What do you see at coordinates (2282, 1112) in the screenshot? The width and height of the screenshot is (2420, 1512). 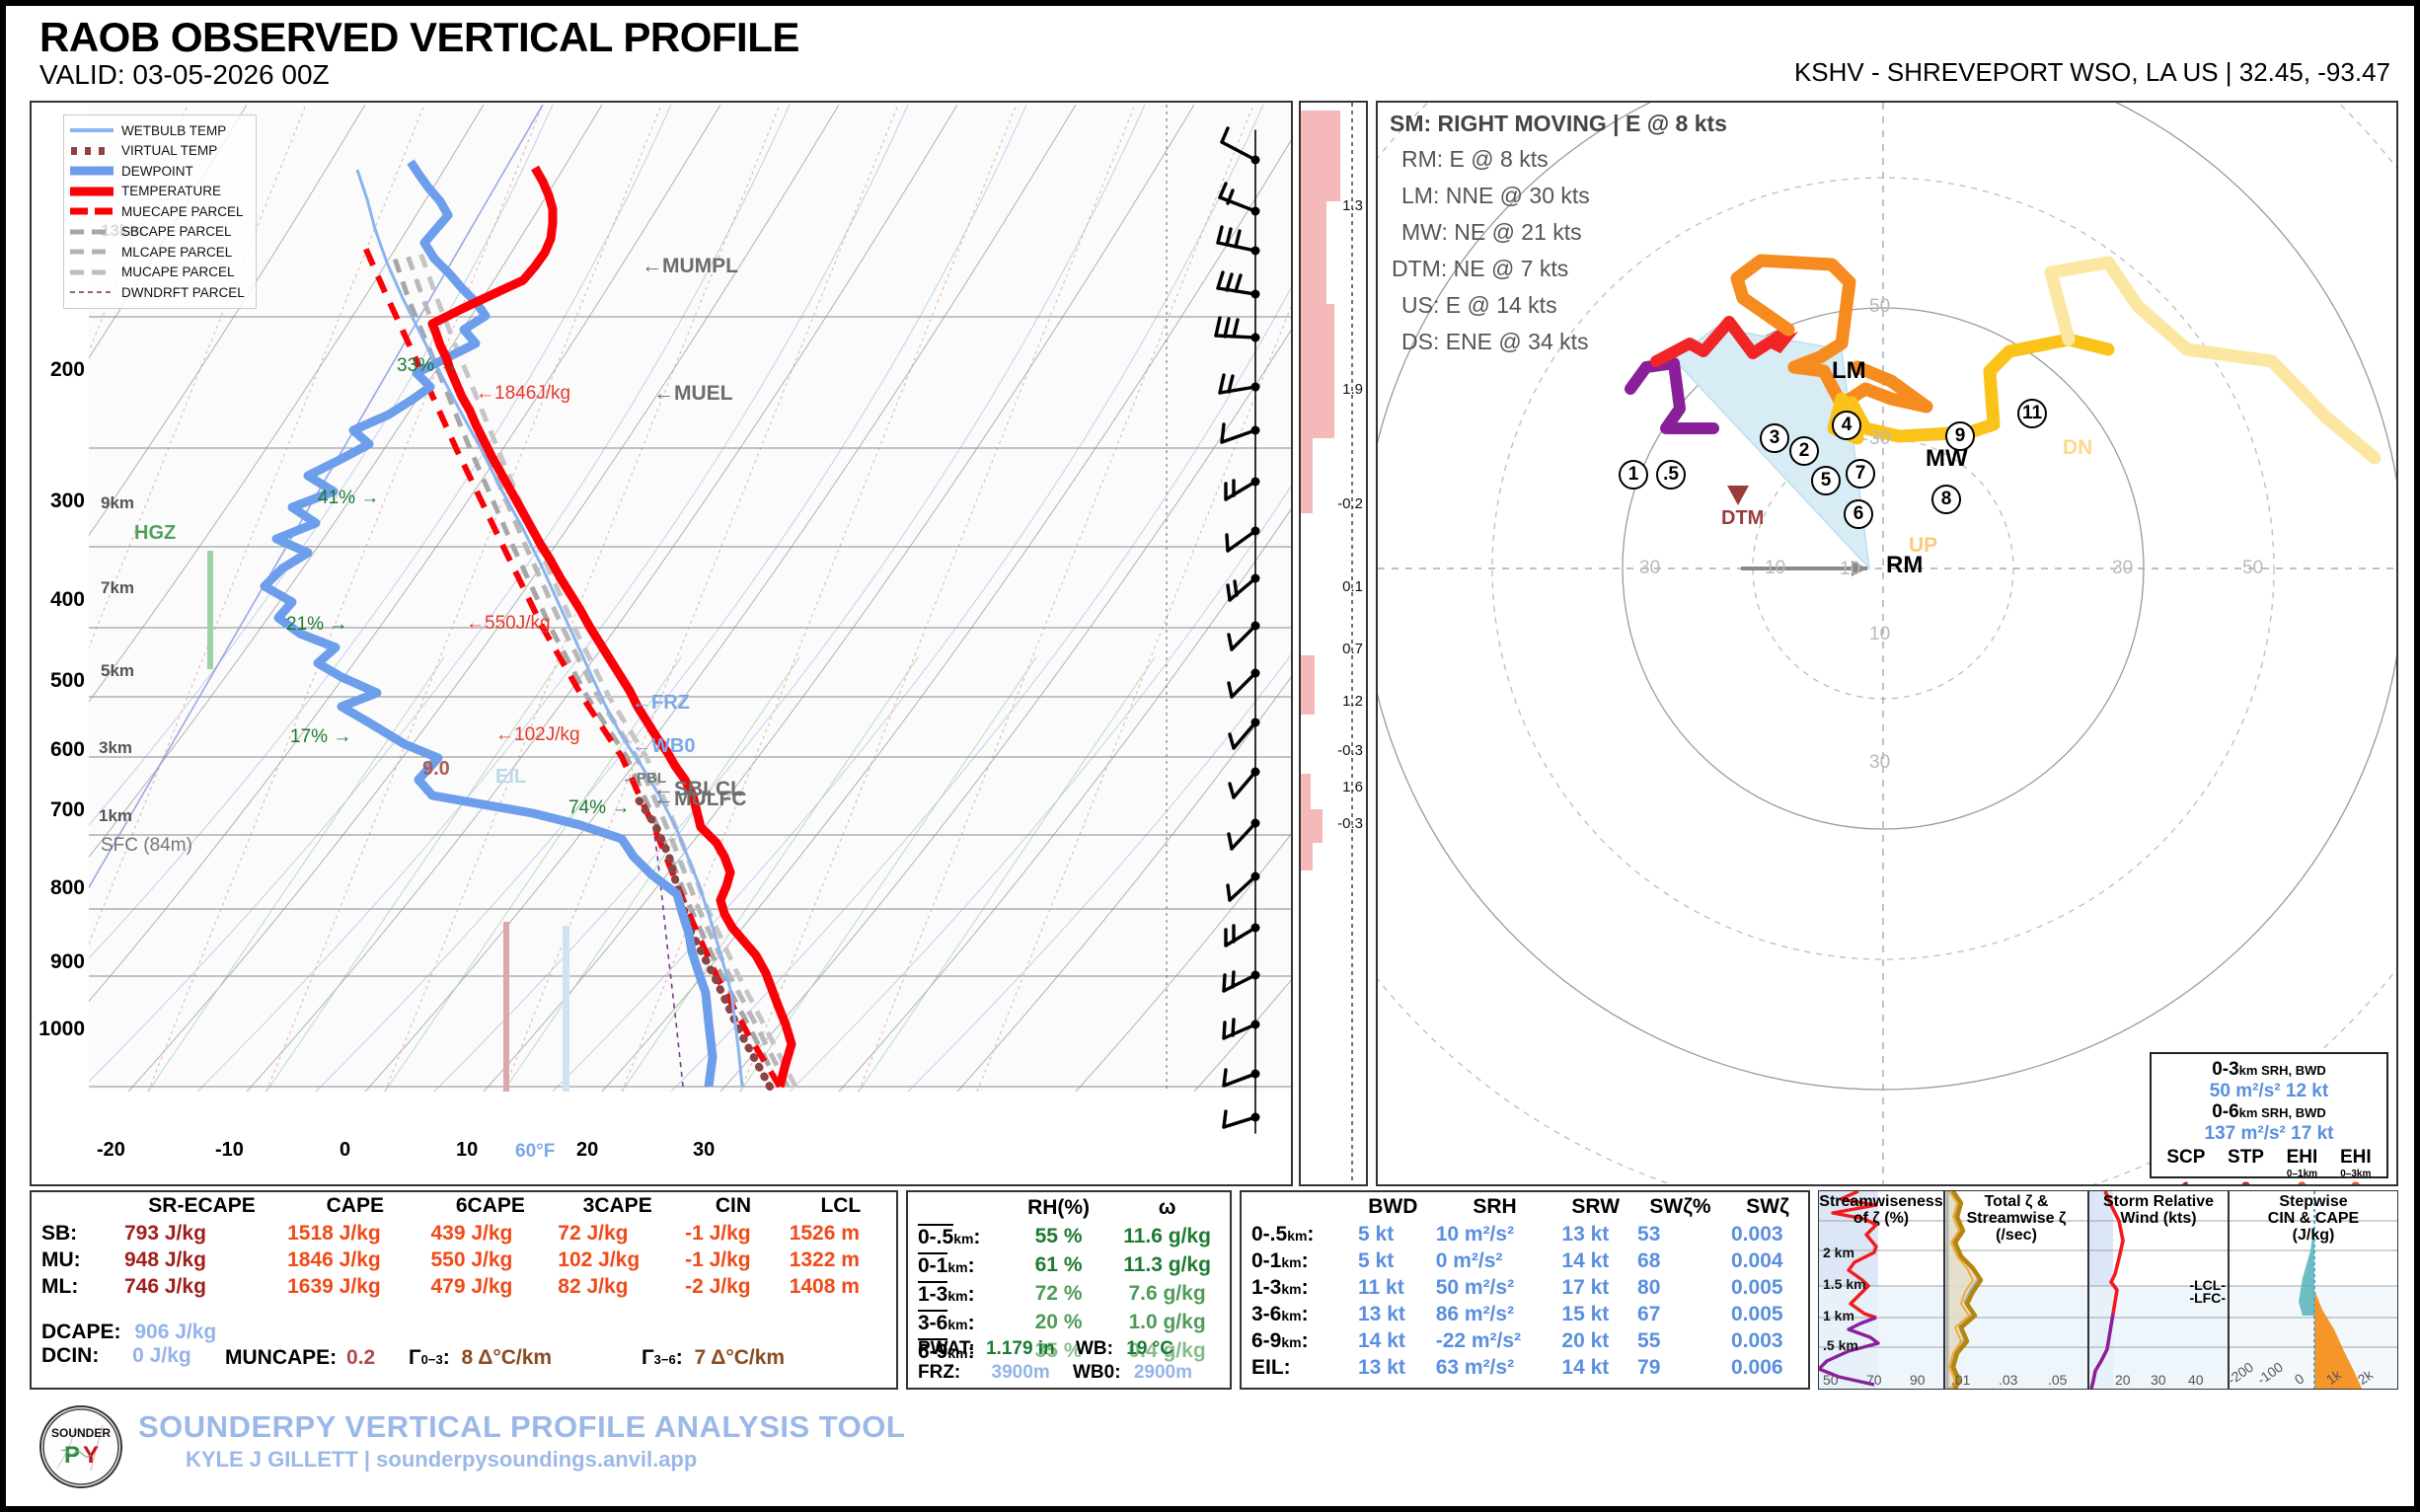 I see `srh-0-6-suffix: km SRH, BWD` at bounding box center [2282, 1112].